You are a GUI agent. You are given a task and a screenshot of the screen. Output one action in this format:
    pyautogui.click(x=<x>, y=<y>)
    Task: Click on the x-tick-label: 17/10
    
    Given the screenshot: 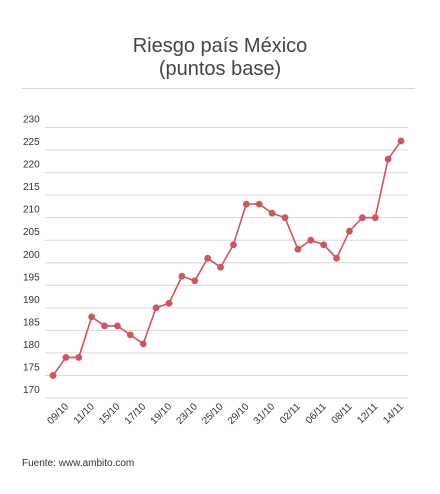 What is the action you would take?
    pyautogui.click(x=136, y=414)
    